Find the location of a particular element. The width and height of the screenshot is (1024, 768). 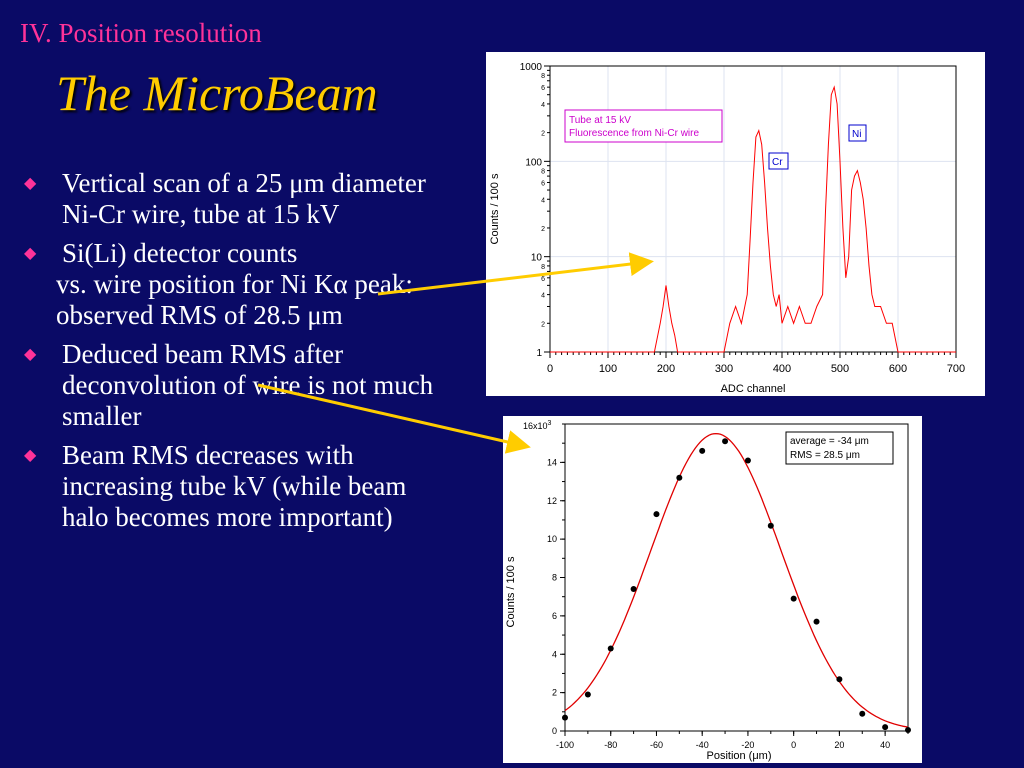

spectrum-y-tick-label: 100 is located at coordinates (533, 162).